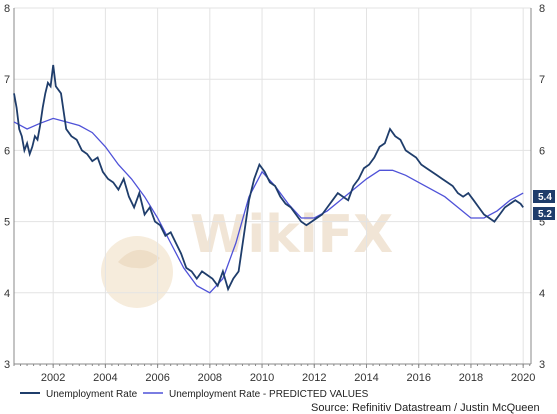  What do you see at coordinates (542, 223) in the screenshot?
I see `y-tick-label-right: 5` at bounding box center [542, 223].